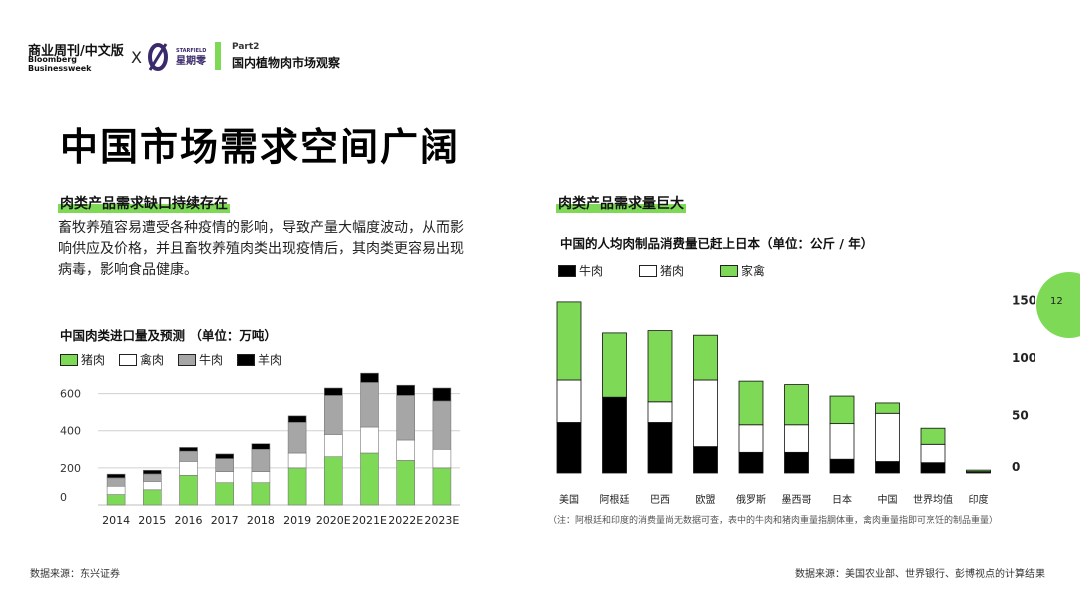 The height and width of the screenshot is (608, 1080). I want to click on left-chart-legend: 猪肉 禽肉 牛肉 羊肉, so click(178, 359).